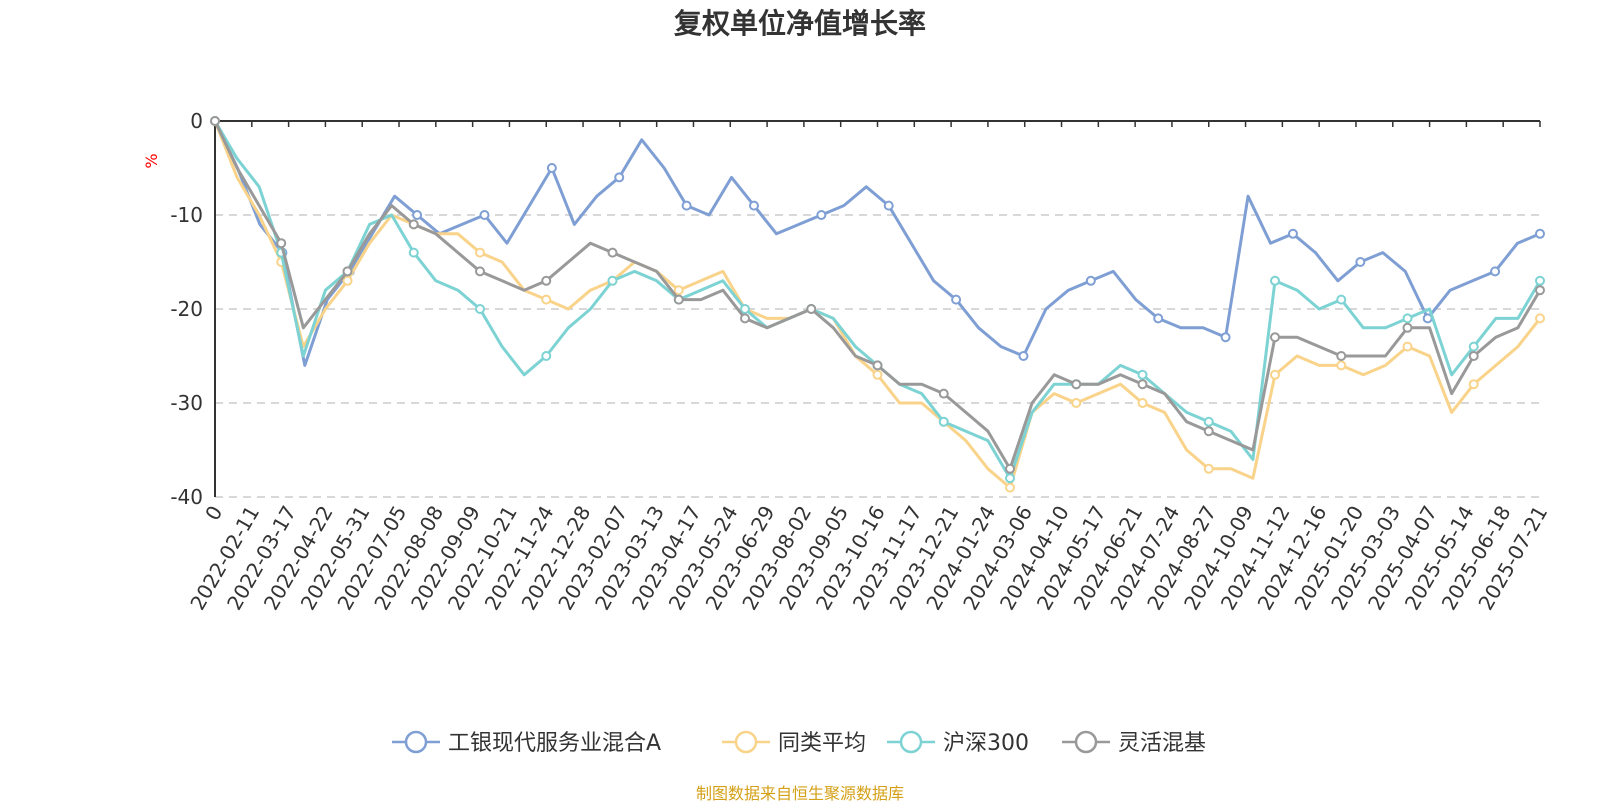 The image size is (1600, 804). What do you see at coordinates (196, 121) in the screenshot?
I see `y-tick-label: 0` at bounding box center [196, 121].